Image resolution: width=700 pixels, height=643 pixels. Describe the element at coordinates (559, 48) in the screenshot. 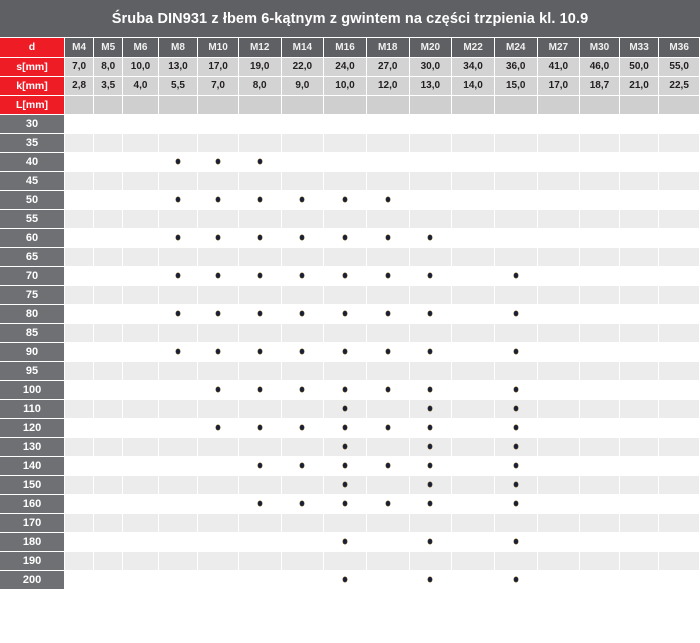

I see `column-header-m27: M27` at that location.